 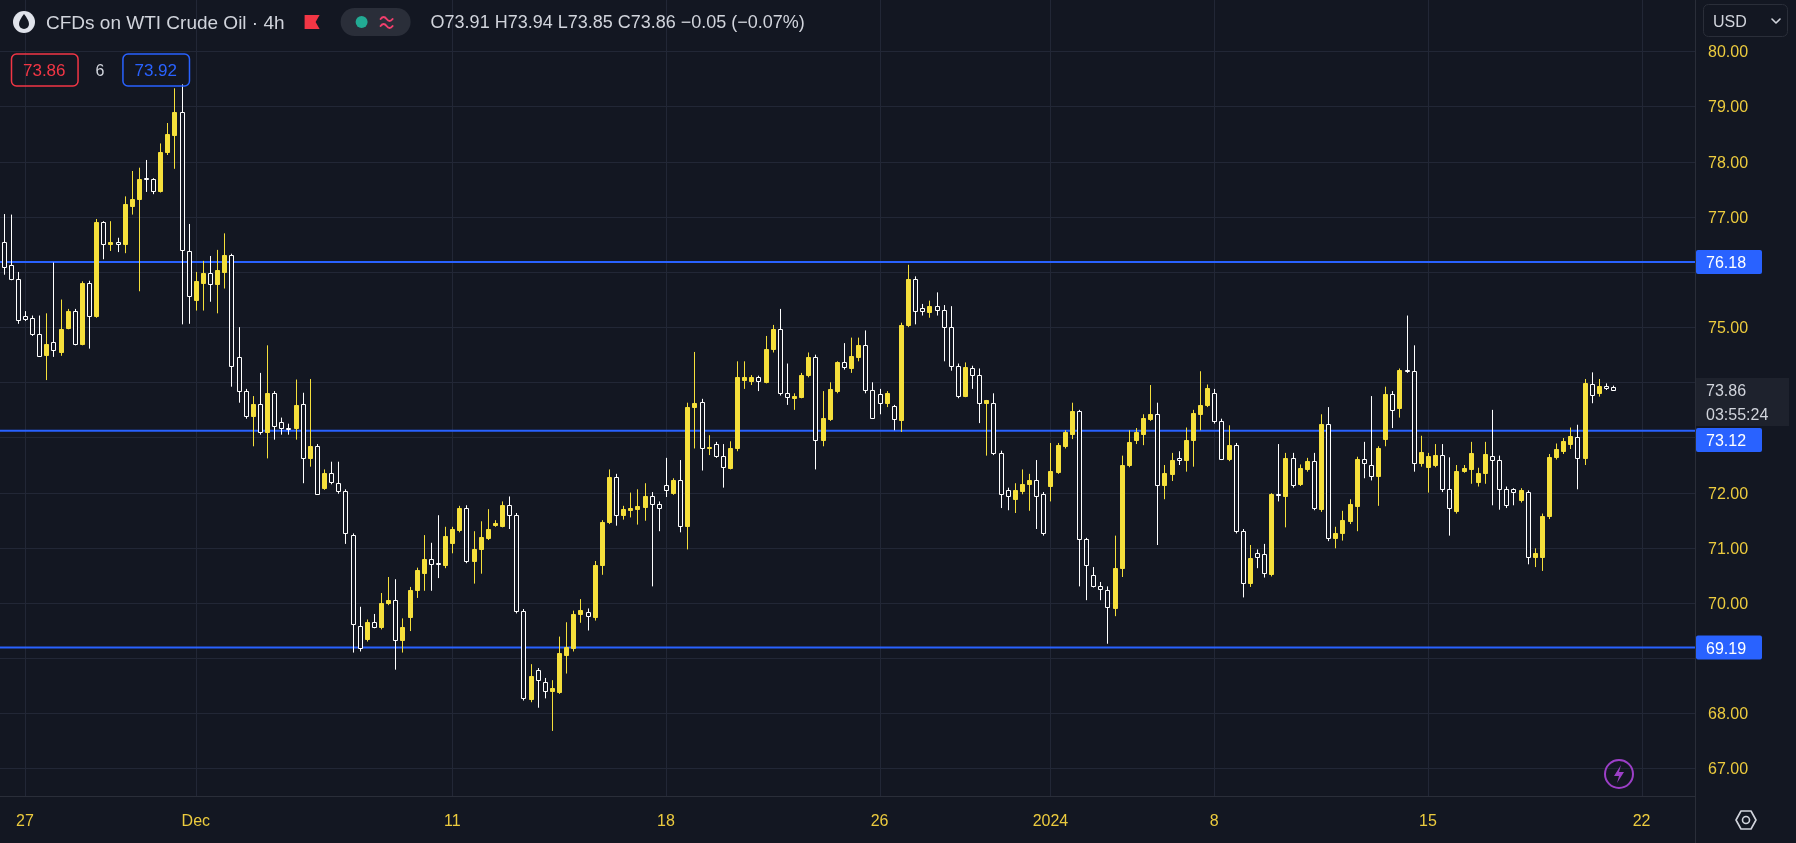 What do you see at coordinates (1214, 820) in the screenshot?
I see `x-tick-label: 8` at bounding box center [1214, 820].